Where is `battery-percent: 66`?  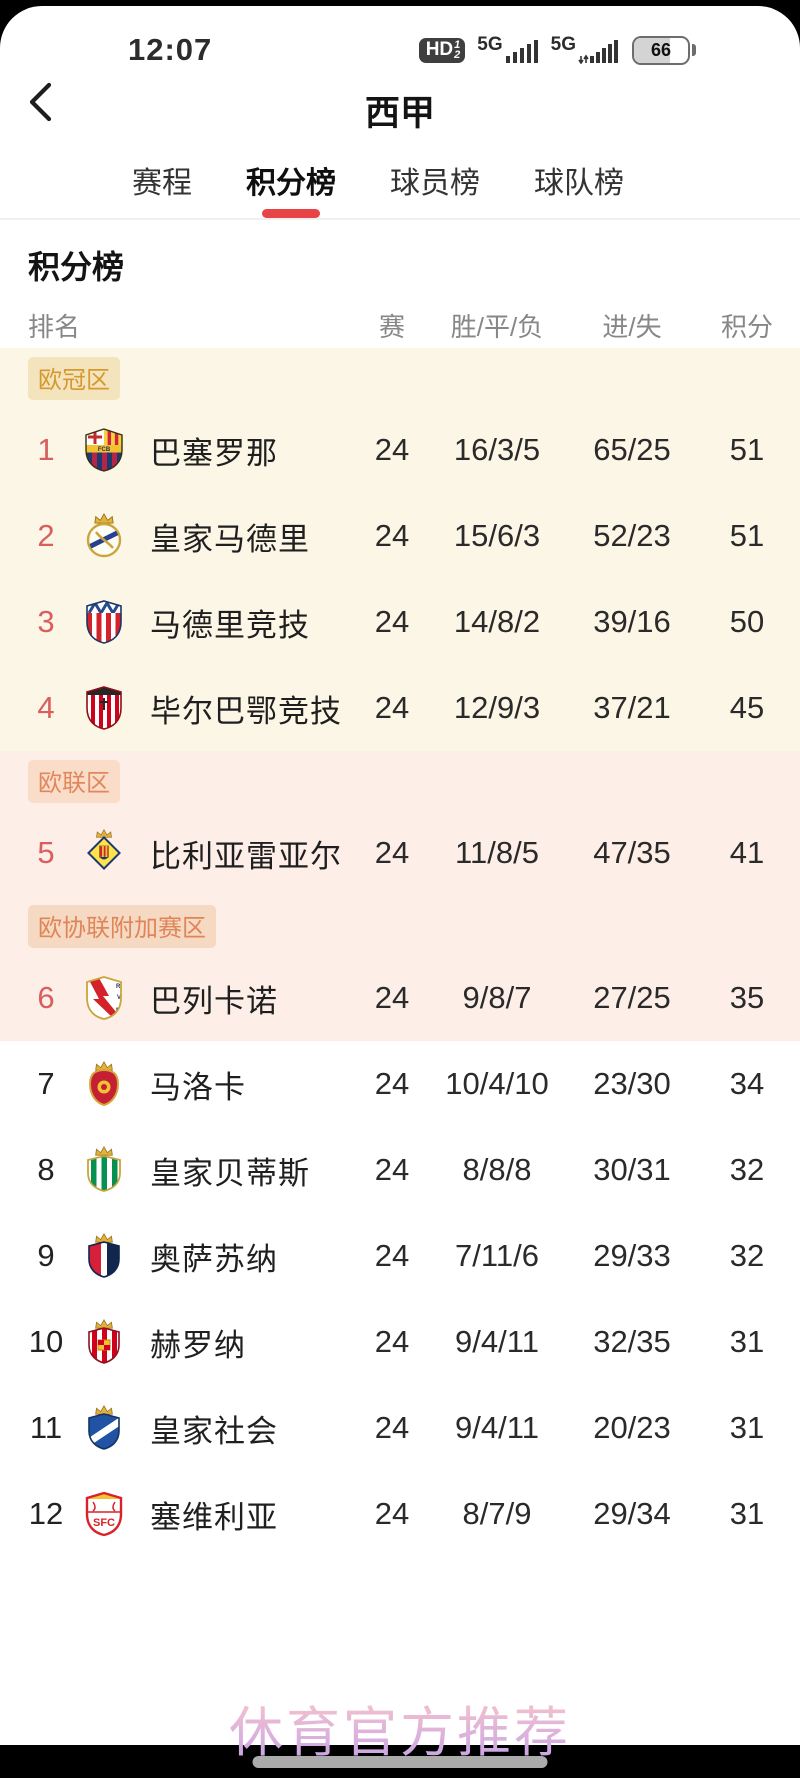 battery-percent: 66 is located at coordinates (661, 49).